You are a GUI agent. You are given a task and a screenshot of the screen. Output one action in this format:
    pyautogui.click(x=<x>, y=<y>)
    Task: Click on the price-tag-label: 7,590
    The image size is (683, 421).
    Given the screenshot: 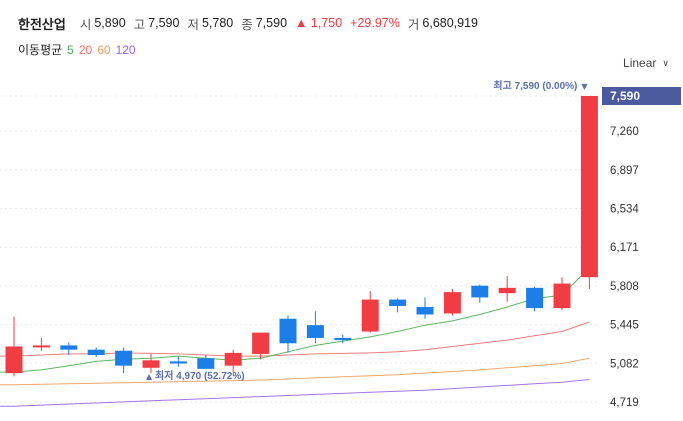 What is the action you would take?
    pyautogui.click(x=625, y=96)
    